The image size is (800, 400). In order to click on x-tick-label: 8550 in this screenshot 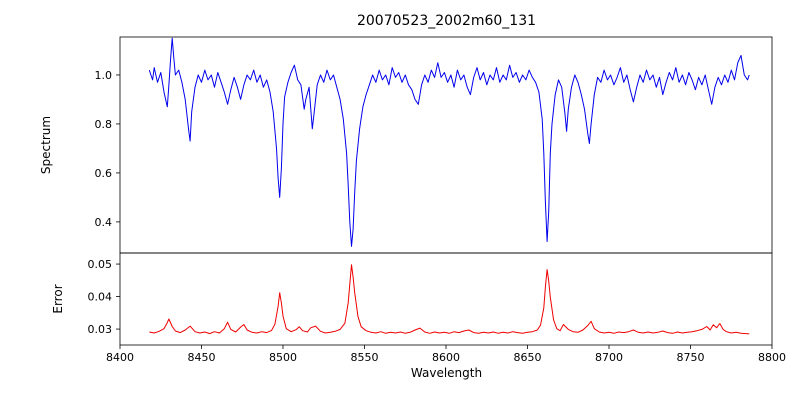, I will do `click(365, 357)`.